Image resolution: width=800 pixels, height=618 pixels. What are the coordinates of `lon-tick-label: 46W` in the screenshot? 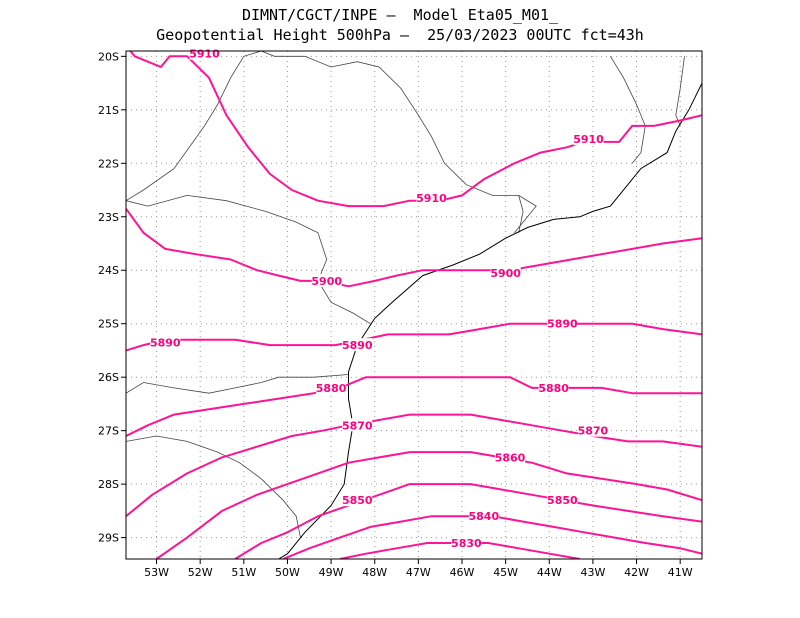 It's located at (462, 572).